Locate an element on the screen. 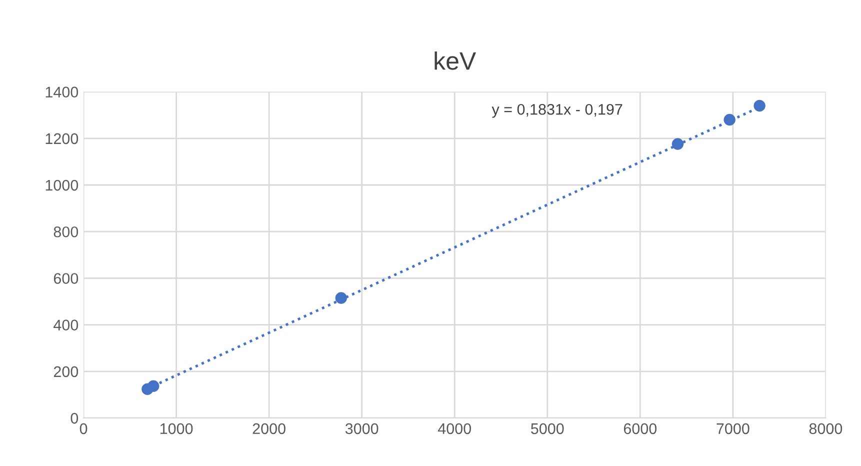  y-tick-label: 200 is located at coordinates (66, 372).